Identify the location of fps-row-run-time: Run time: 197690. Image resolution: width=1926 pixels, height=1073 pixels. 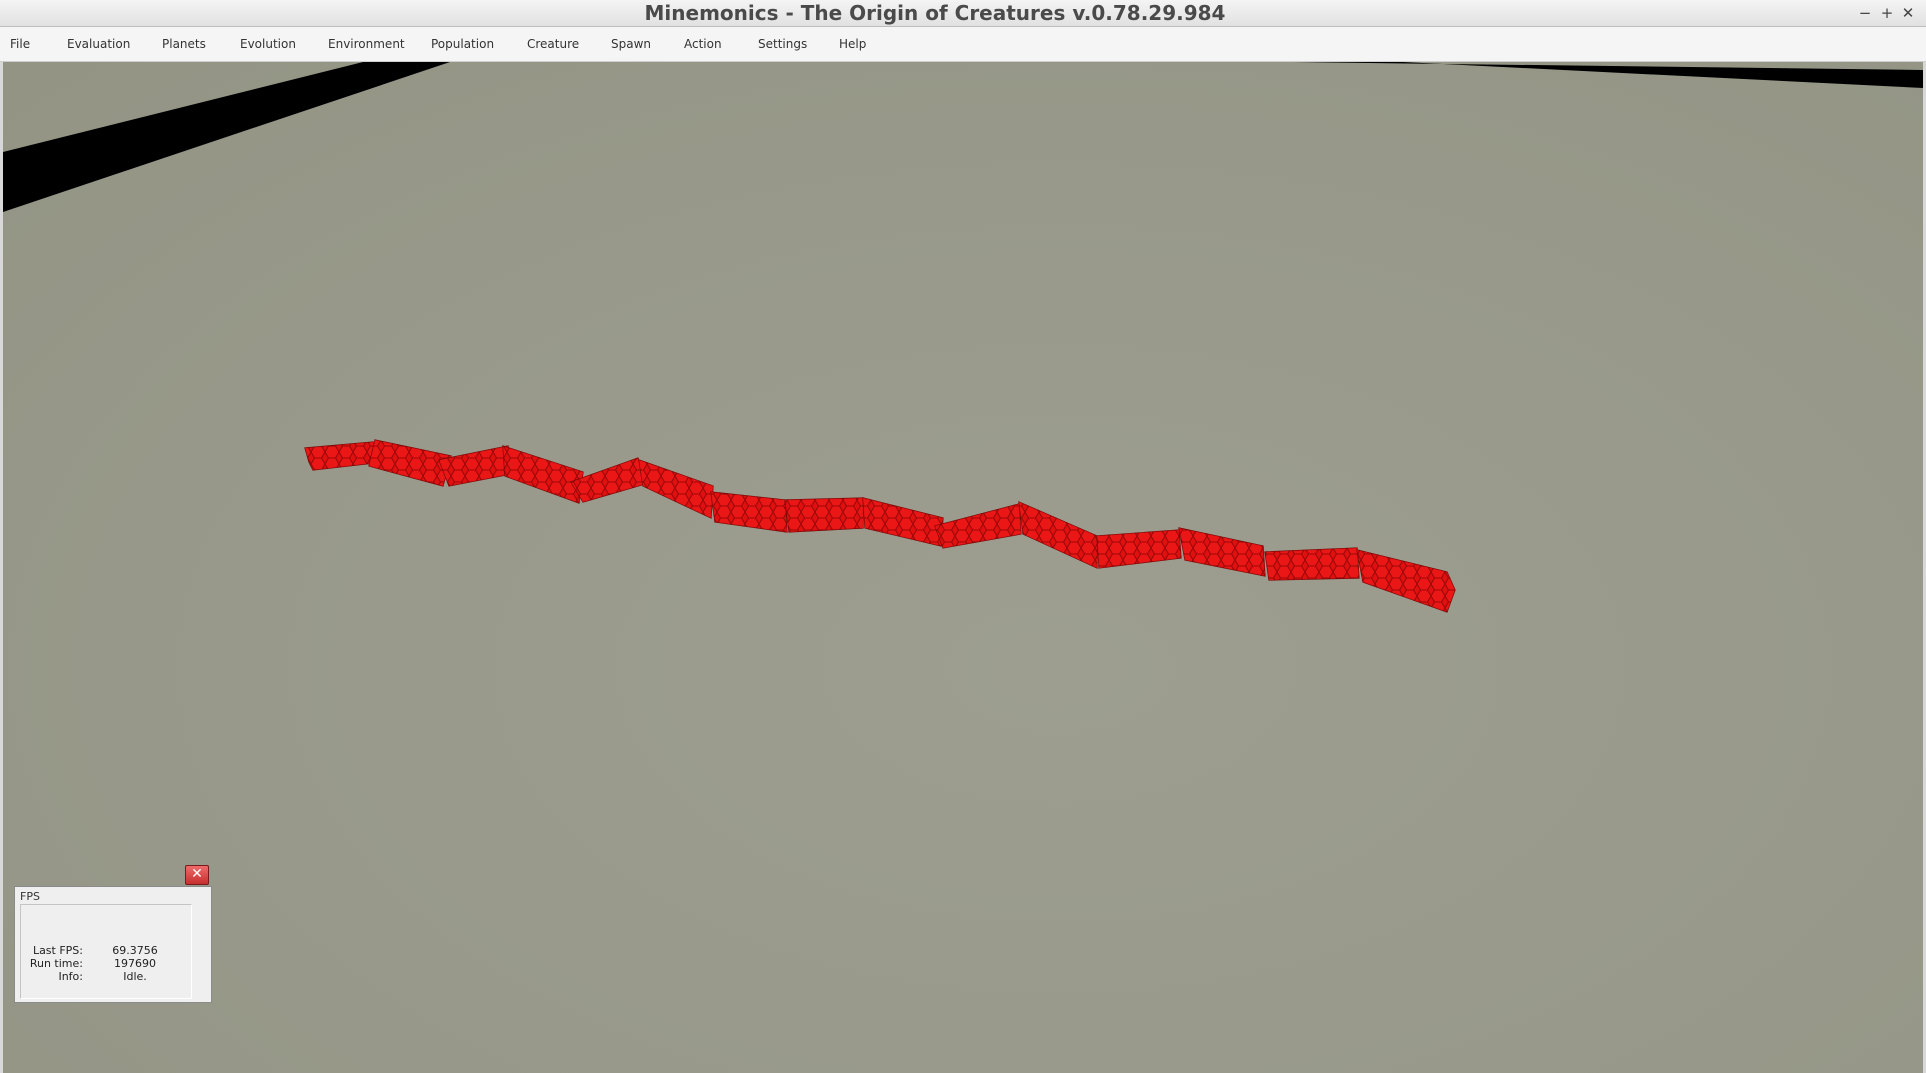
(100, 963).